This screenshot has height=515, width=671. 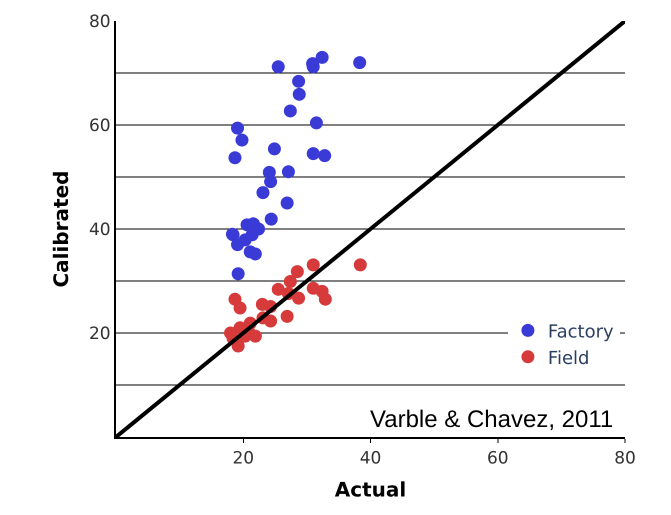 I want to click on annotation: Varble & Chavez, 2011, so click(x=492, y=419).